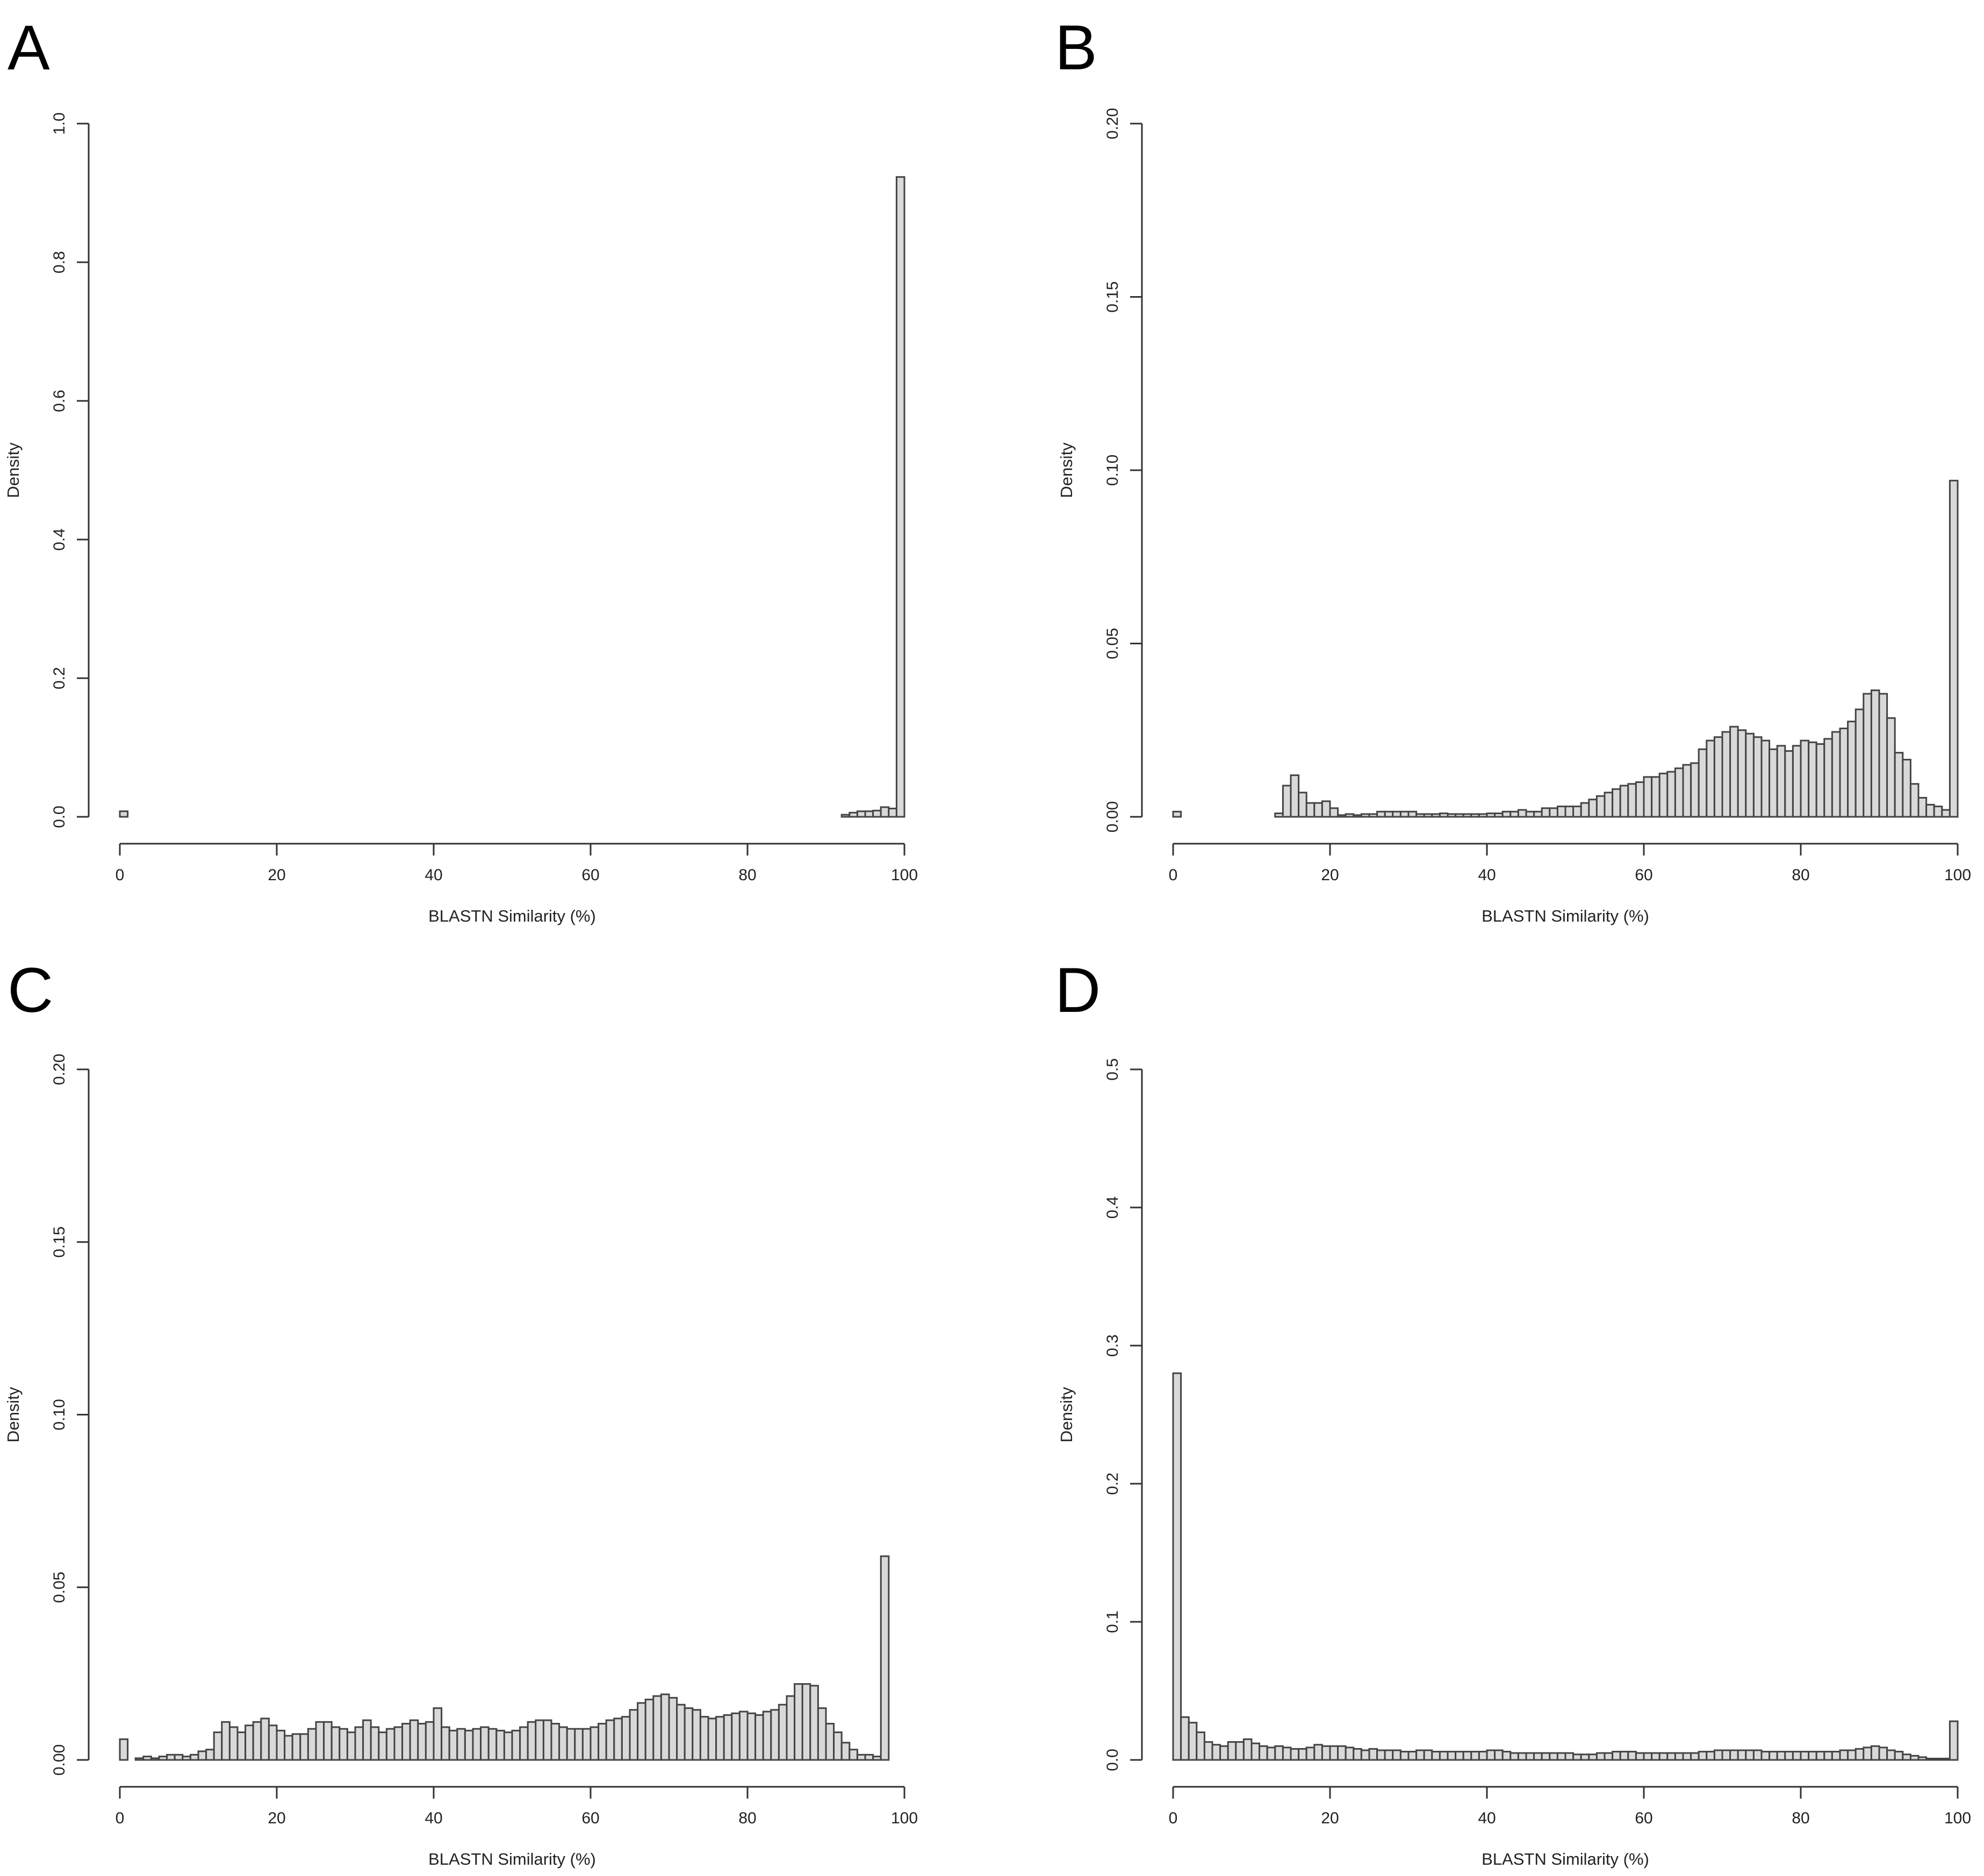 This screenshot has height=1876, width=1984. I want to click on y-tick-label-d: 0.4, so click(1113, 1207).